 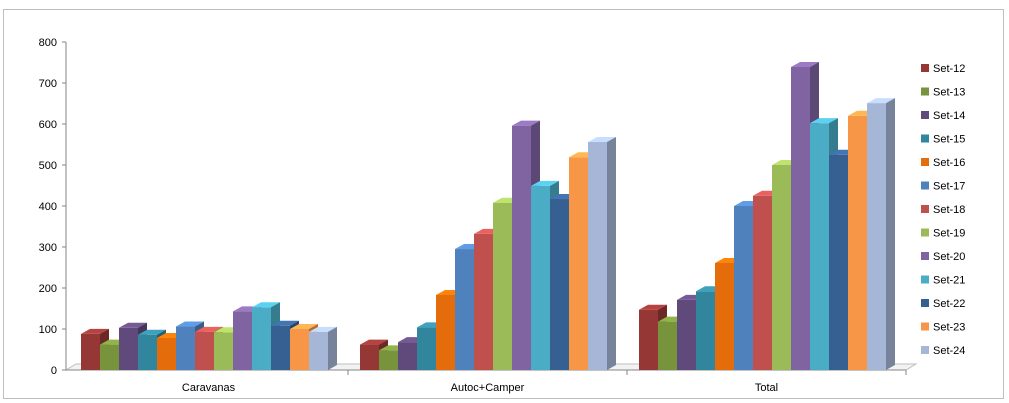 I want to click on legend-label: Set-21, so click(x=949, y=281).